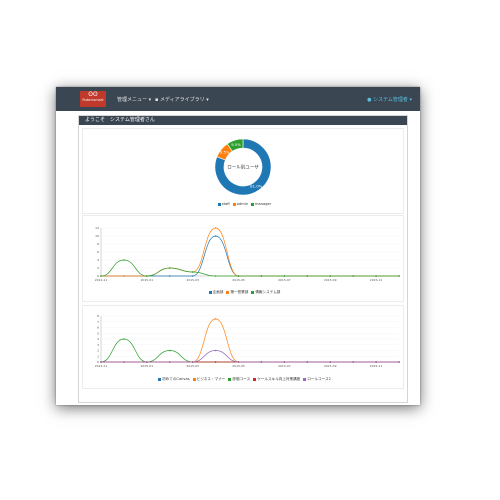  I want to click on media-library-dropdown: ▪ メディアライブラリ ▾, so click(182, 99).